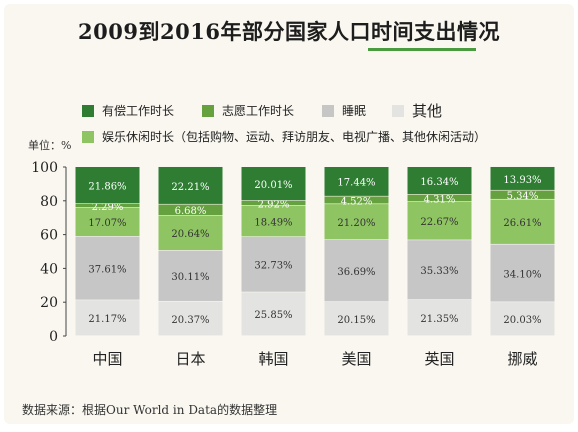  What do you see at coordinates (150, 410) in the screenshot?
I see `source-note: 数据来源：根据Our World in Data的数据整理` at bounding box center [150, 410].